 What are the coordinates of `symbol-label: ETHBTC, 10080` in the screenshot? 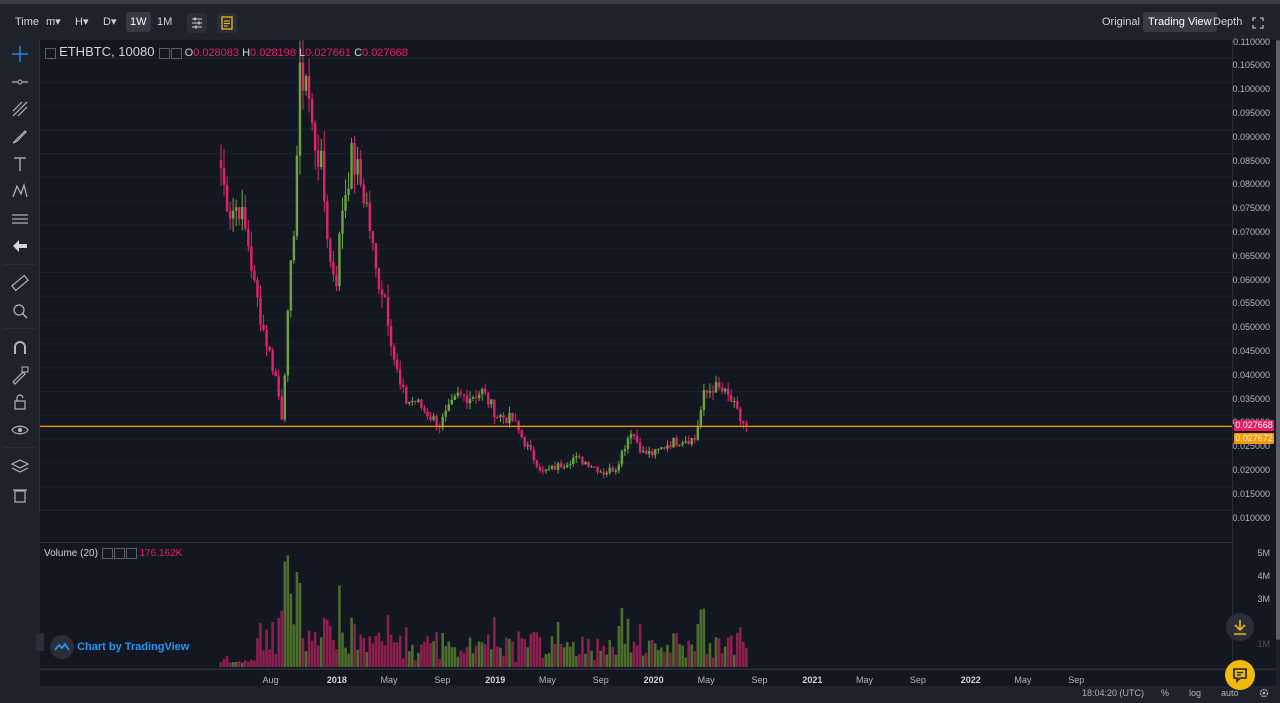 It's located at (107, 51).